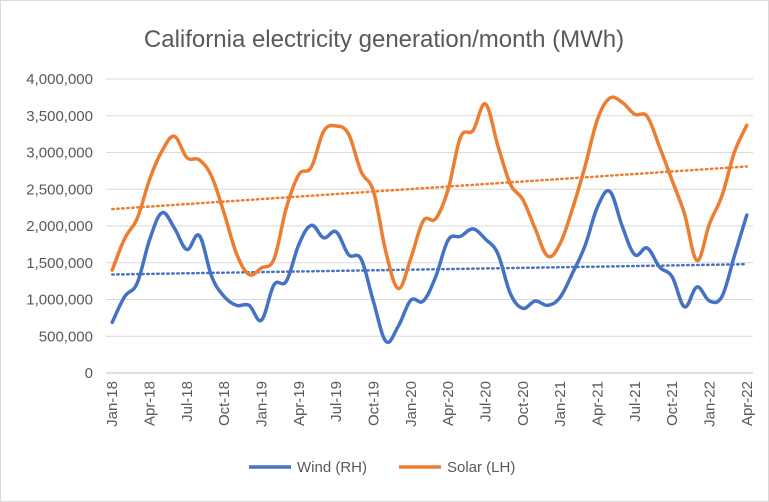 This screenshot has width=769, height=502. Describe the element at coordinates (59, 153) in the screenshot. I see `y-tick-label: 3,000,000` at that location.